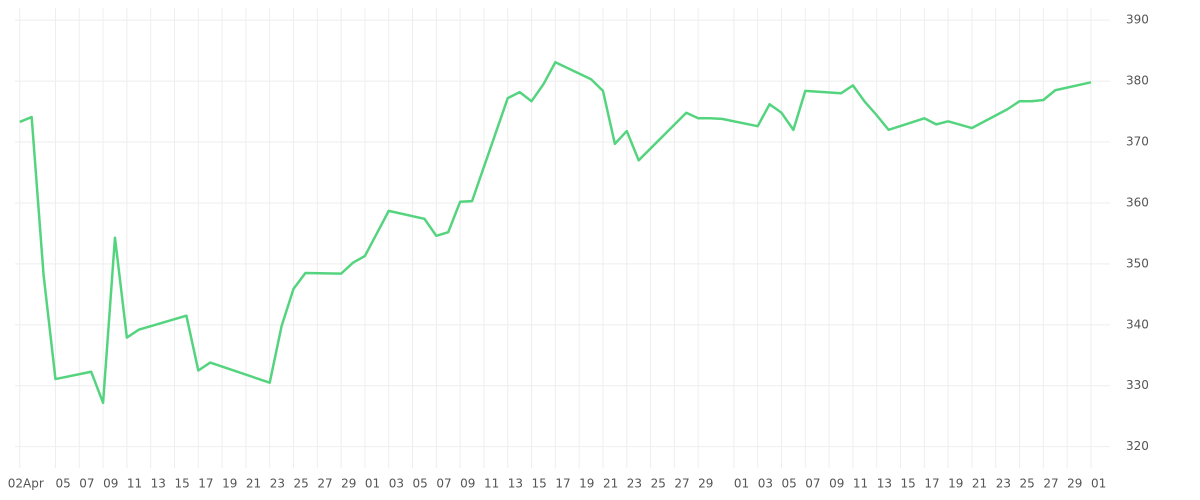  I want to click on y-tick-label: 360, so click(1137, 202).